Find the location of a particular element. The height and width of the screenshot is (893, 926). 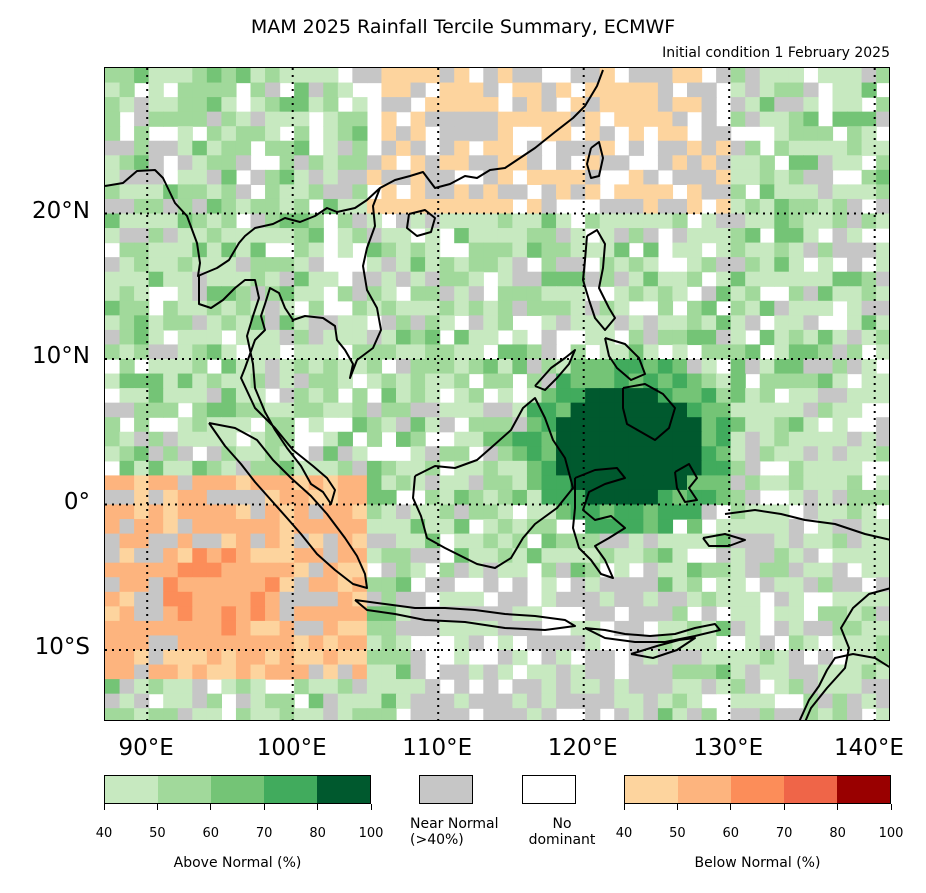

colorbar-tick is located at coordinates (624, 807).